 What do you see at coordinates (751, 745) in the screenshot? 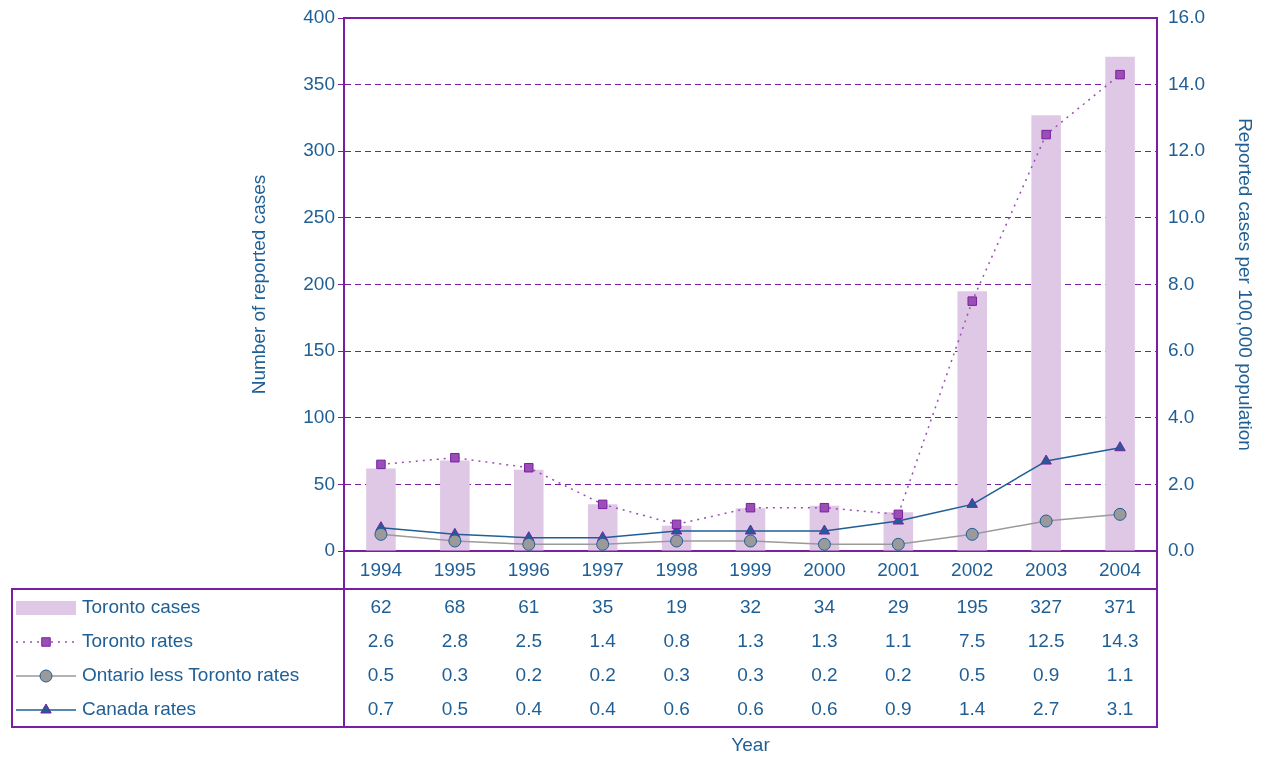
I see `text: Year` at bounding box center [751, 745].